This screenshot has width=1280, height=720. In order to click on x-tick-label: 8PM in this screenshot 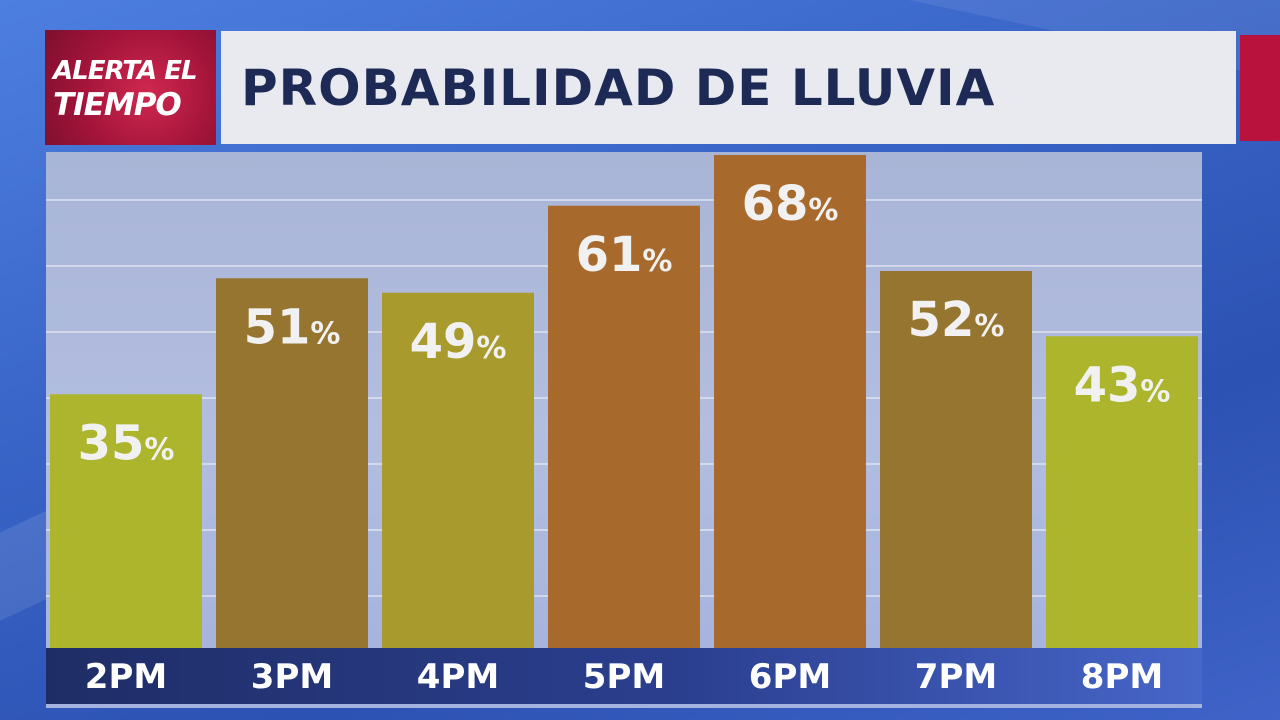, I will do `click(1122, 677)`.